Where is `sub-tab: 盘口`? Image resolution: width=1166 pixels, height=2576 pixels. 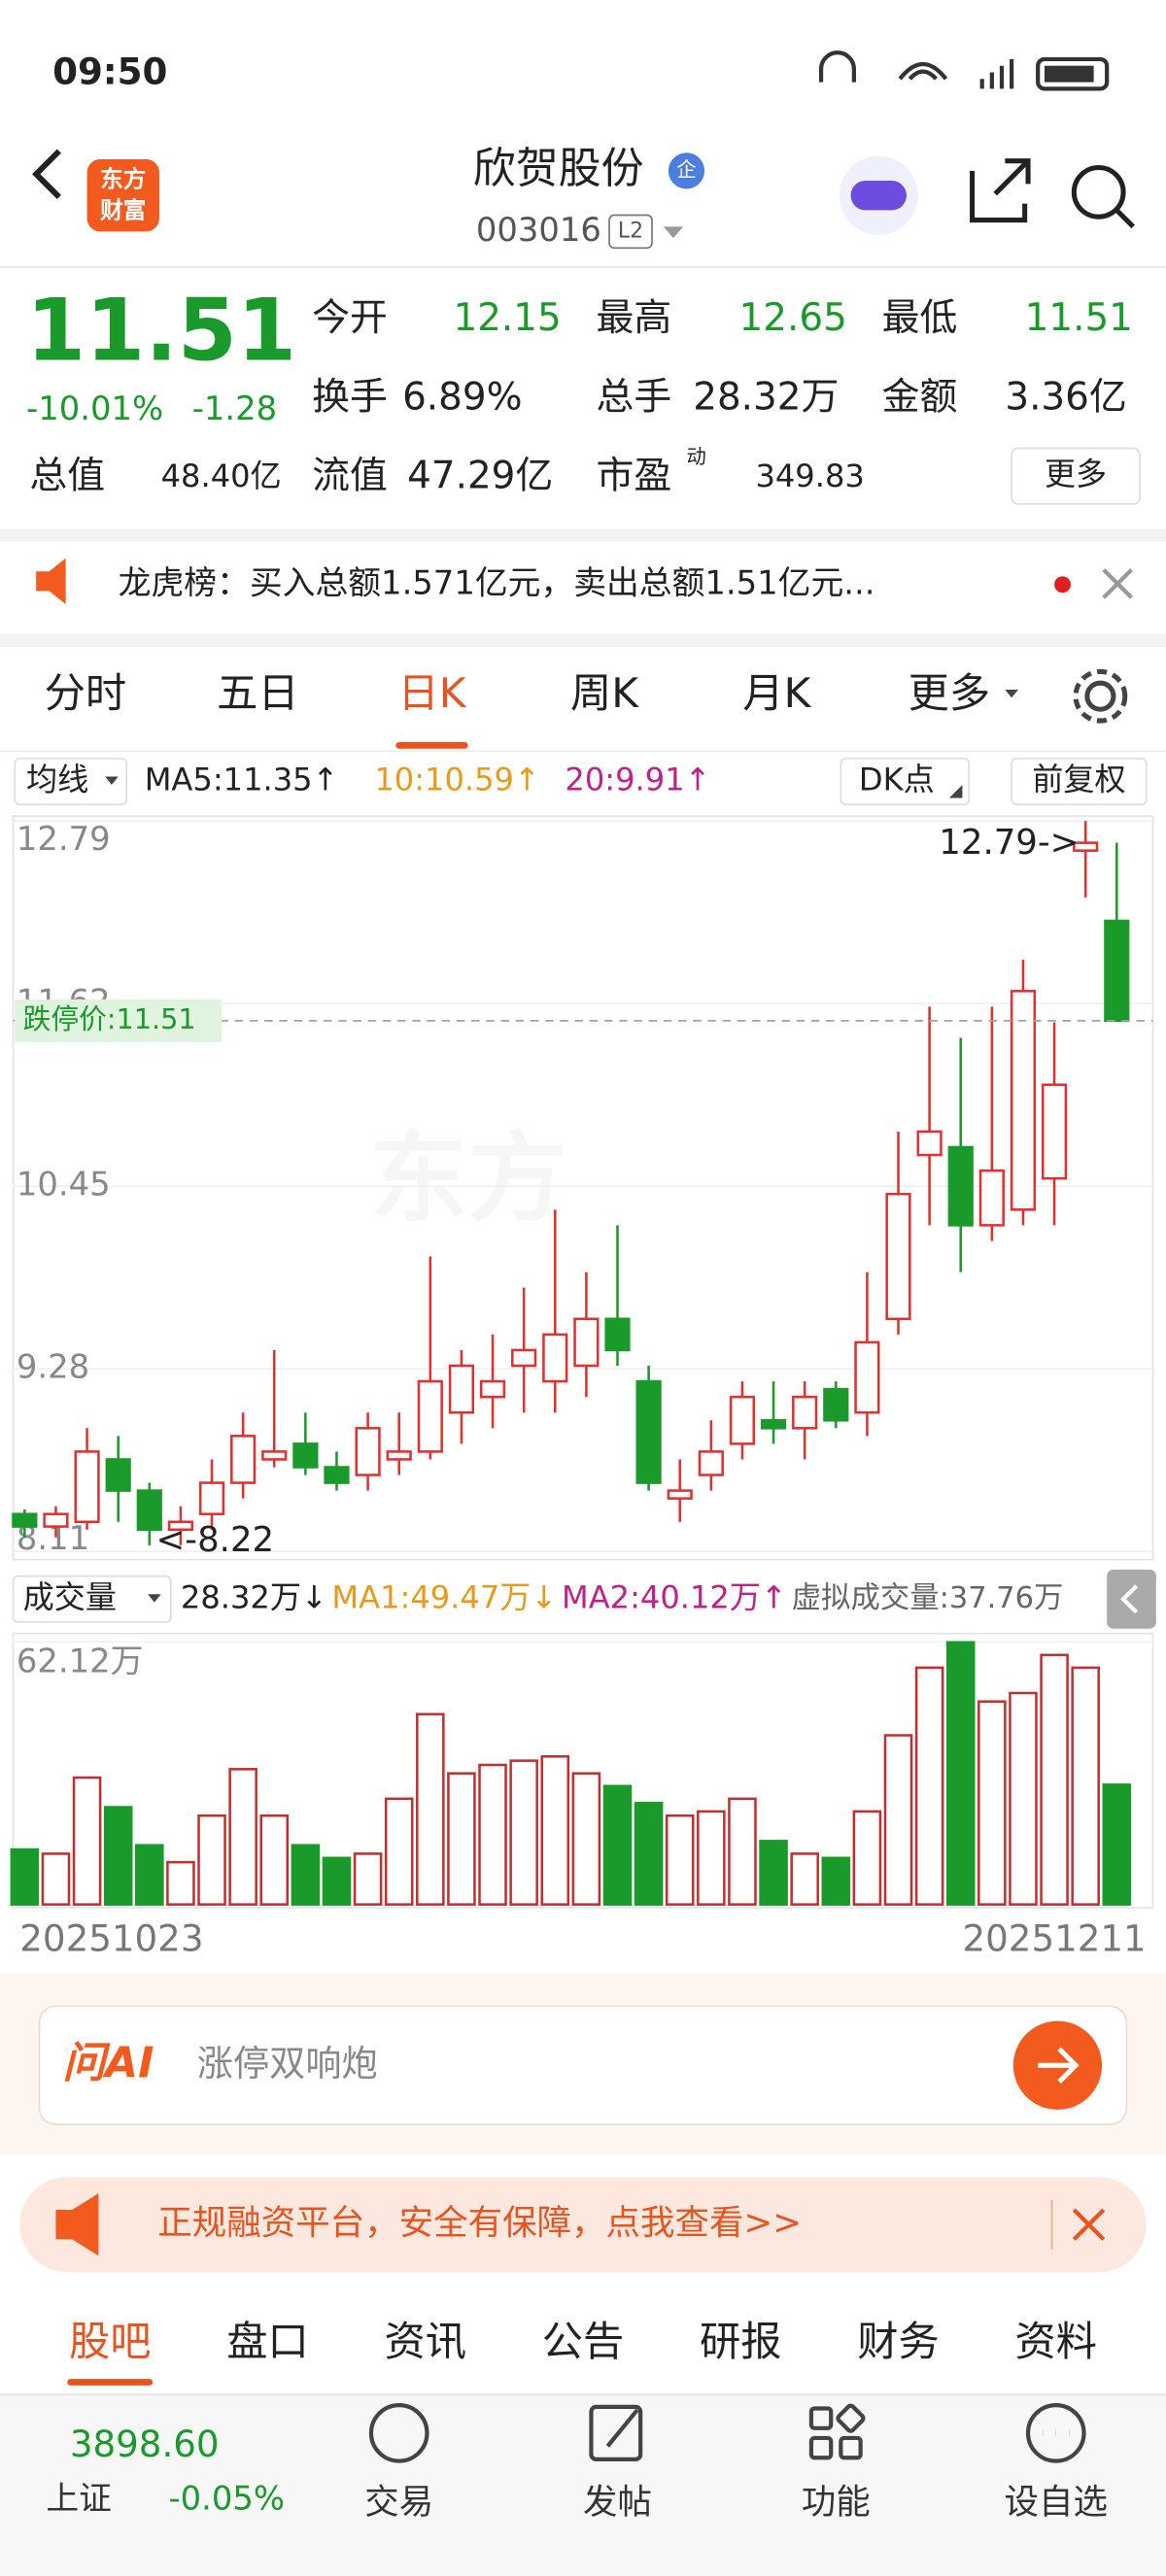 sub-tab: 盘口 is located at coordinates (267, 2341).